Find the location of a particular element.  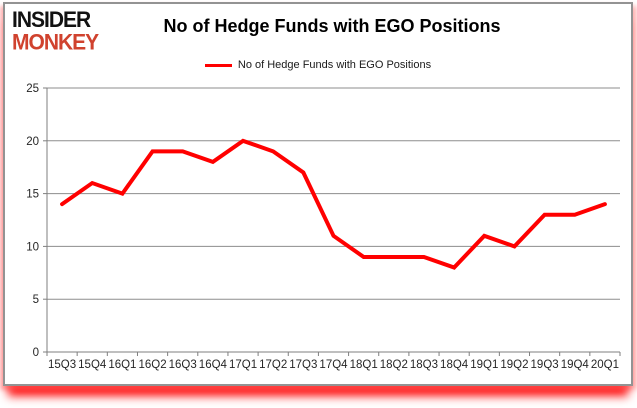

y-tick-label: 10 is located at coordinates (32, 247).